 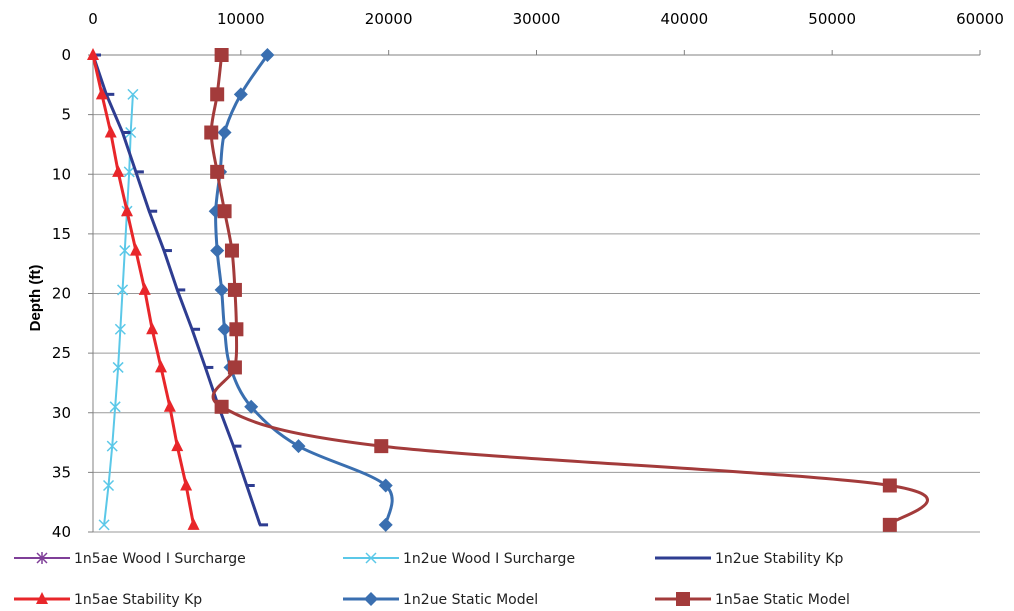 What do you see at coordinates (684, 19) in the screenshot?
I see `x-tick-label: 40000` at bounding box center [684, 19].